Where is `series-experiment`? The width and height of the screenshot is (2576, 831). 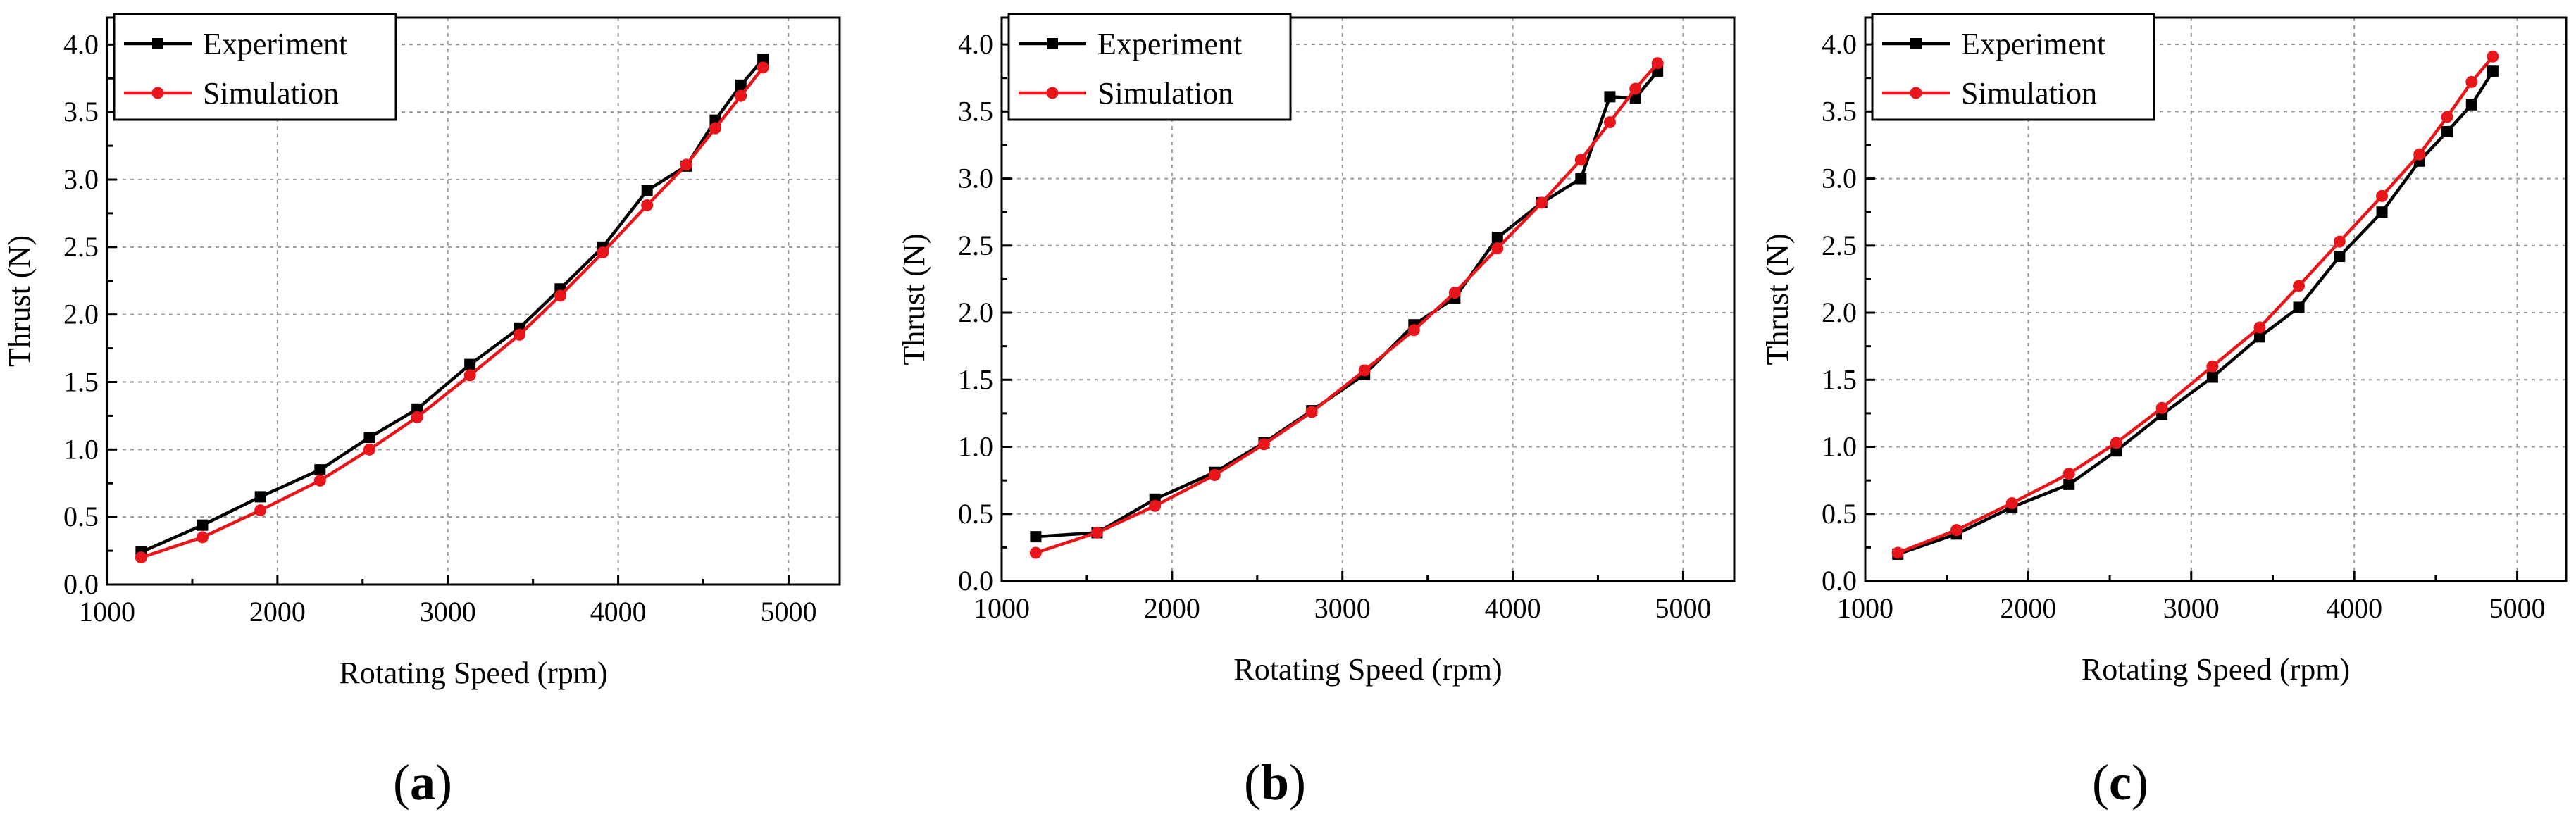 series-experiment is located at coordinates (452, 306).